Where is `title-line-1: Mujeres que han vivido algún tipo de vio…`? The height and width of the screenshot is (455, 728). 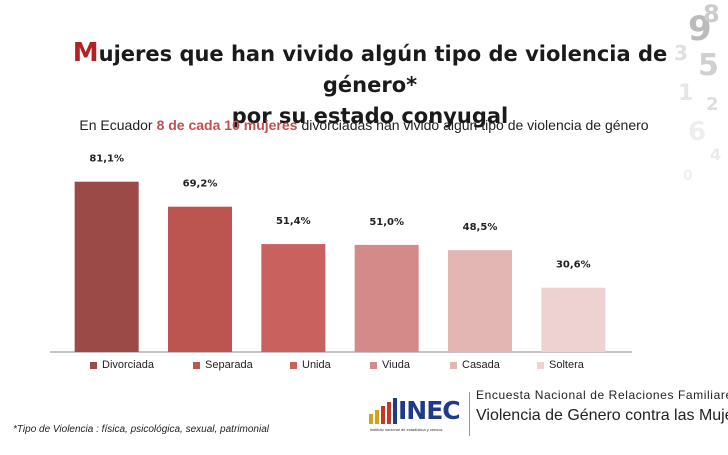
title-line-1: Mujeres que han vivido algún tipo de vio… is located at coordinates (370, 69).